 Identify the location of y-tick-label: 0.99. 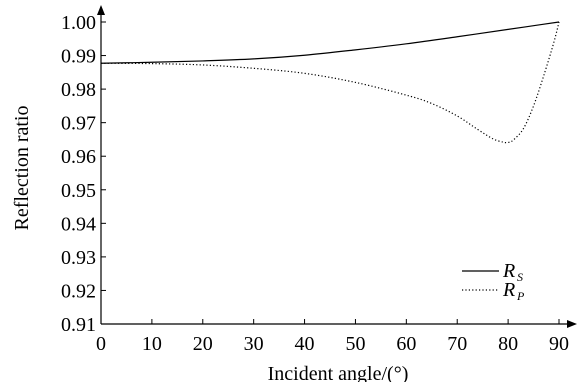
(78, 57).